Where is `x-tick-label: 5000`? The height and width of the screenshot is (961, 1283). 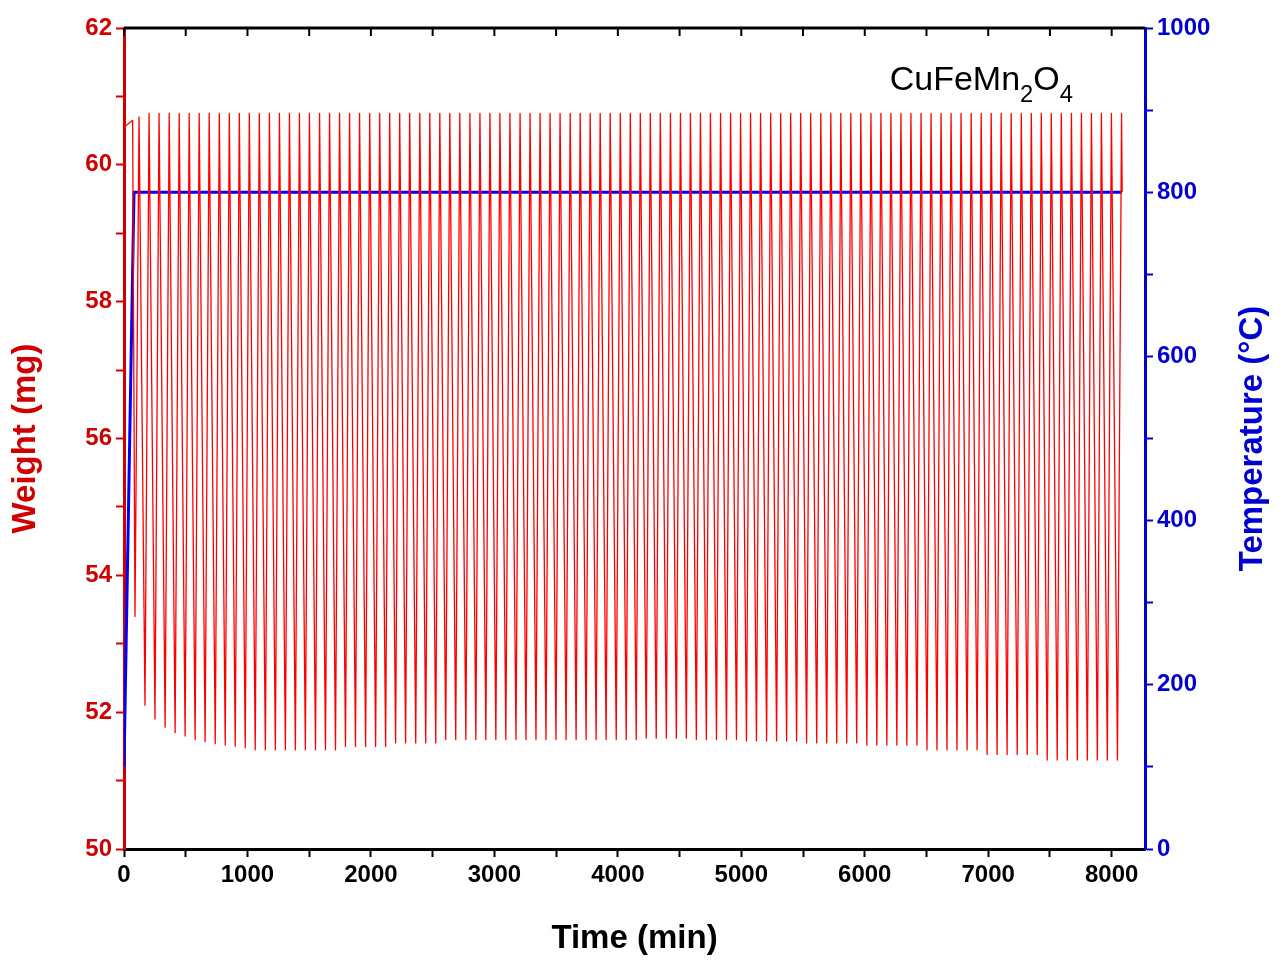 x-tick-label: 5000 is located at coordinates (741, 874).